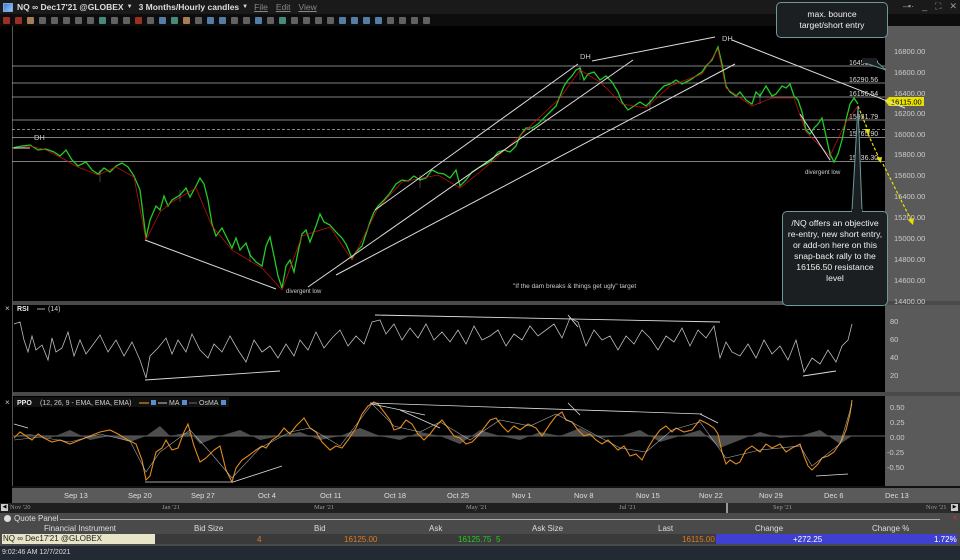  I want to click on timeframe-selector: 3 Months/Hourly candles, so click(189, 7).